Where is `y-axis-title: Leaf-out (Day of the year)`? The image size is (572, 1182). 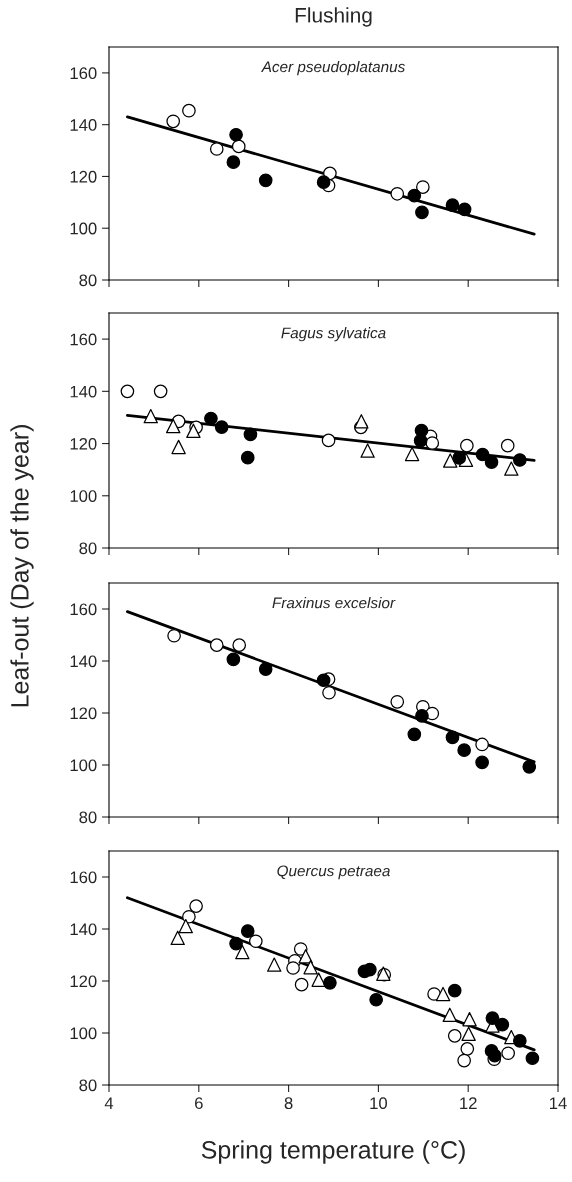
y-axis-title: Leaf-out (Day of the year) is located at coordinates (22, 566).